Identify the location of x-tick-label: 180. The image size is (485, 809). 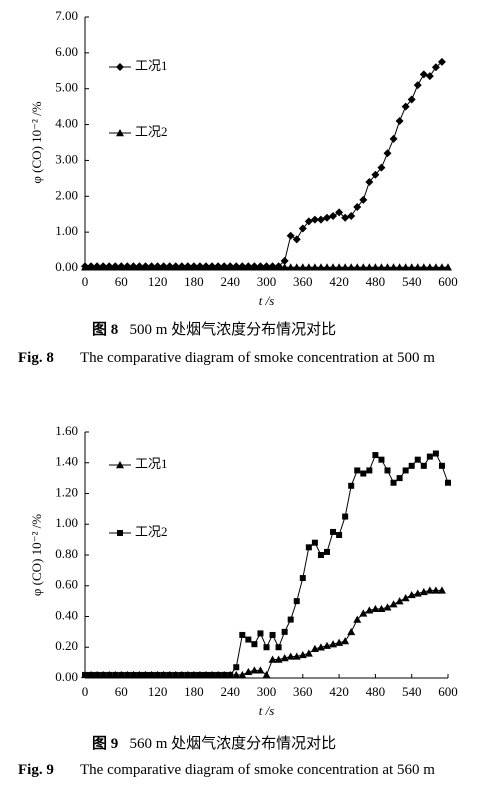
(194, 281).